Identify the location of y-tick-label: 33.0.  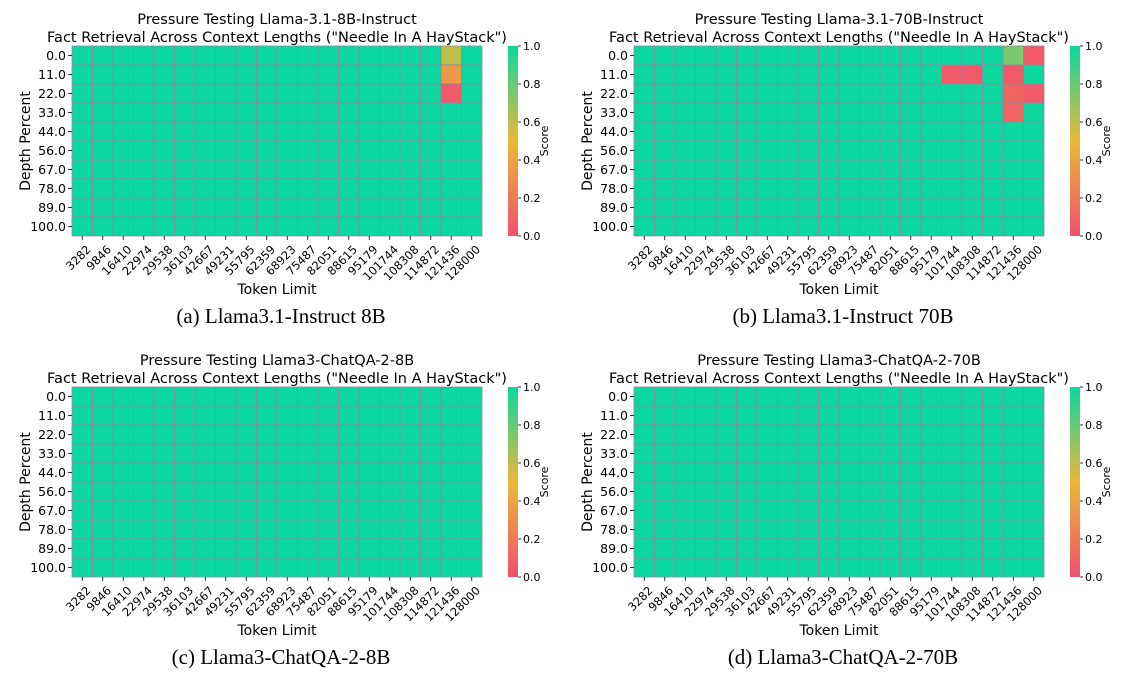
(52, 112).